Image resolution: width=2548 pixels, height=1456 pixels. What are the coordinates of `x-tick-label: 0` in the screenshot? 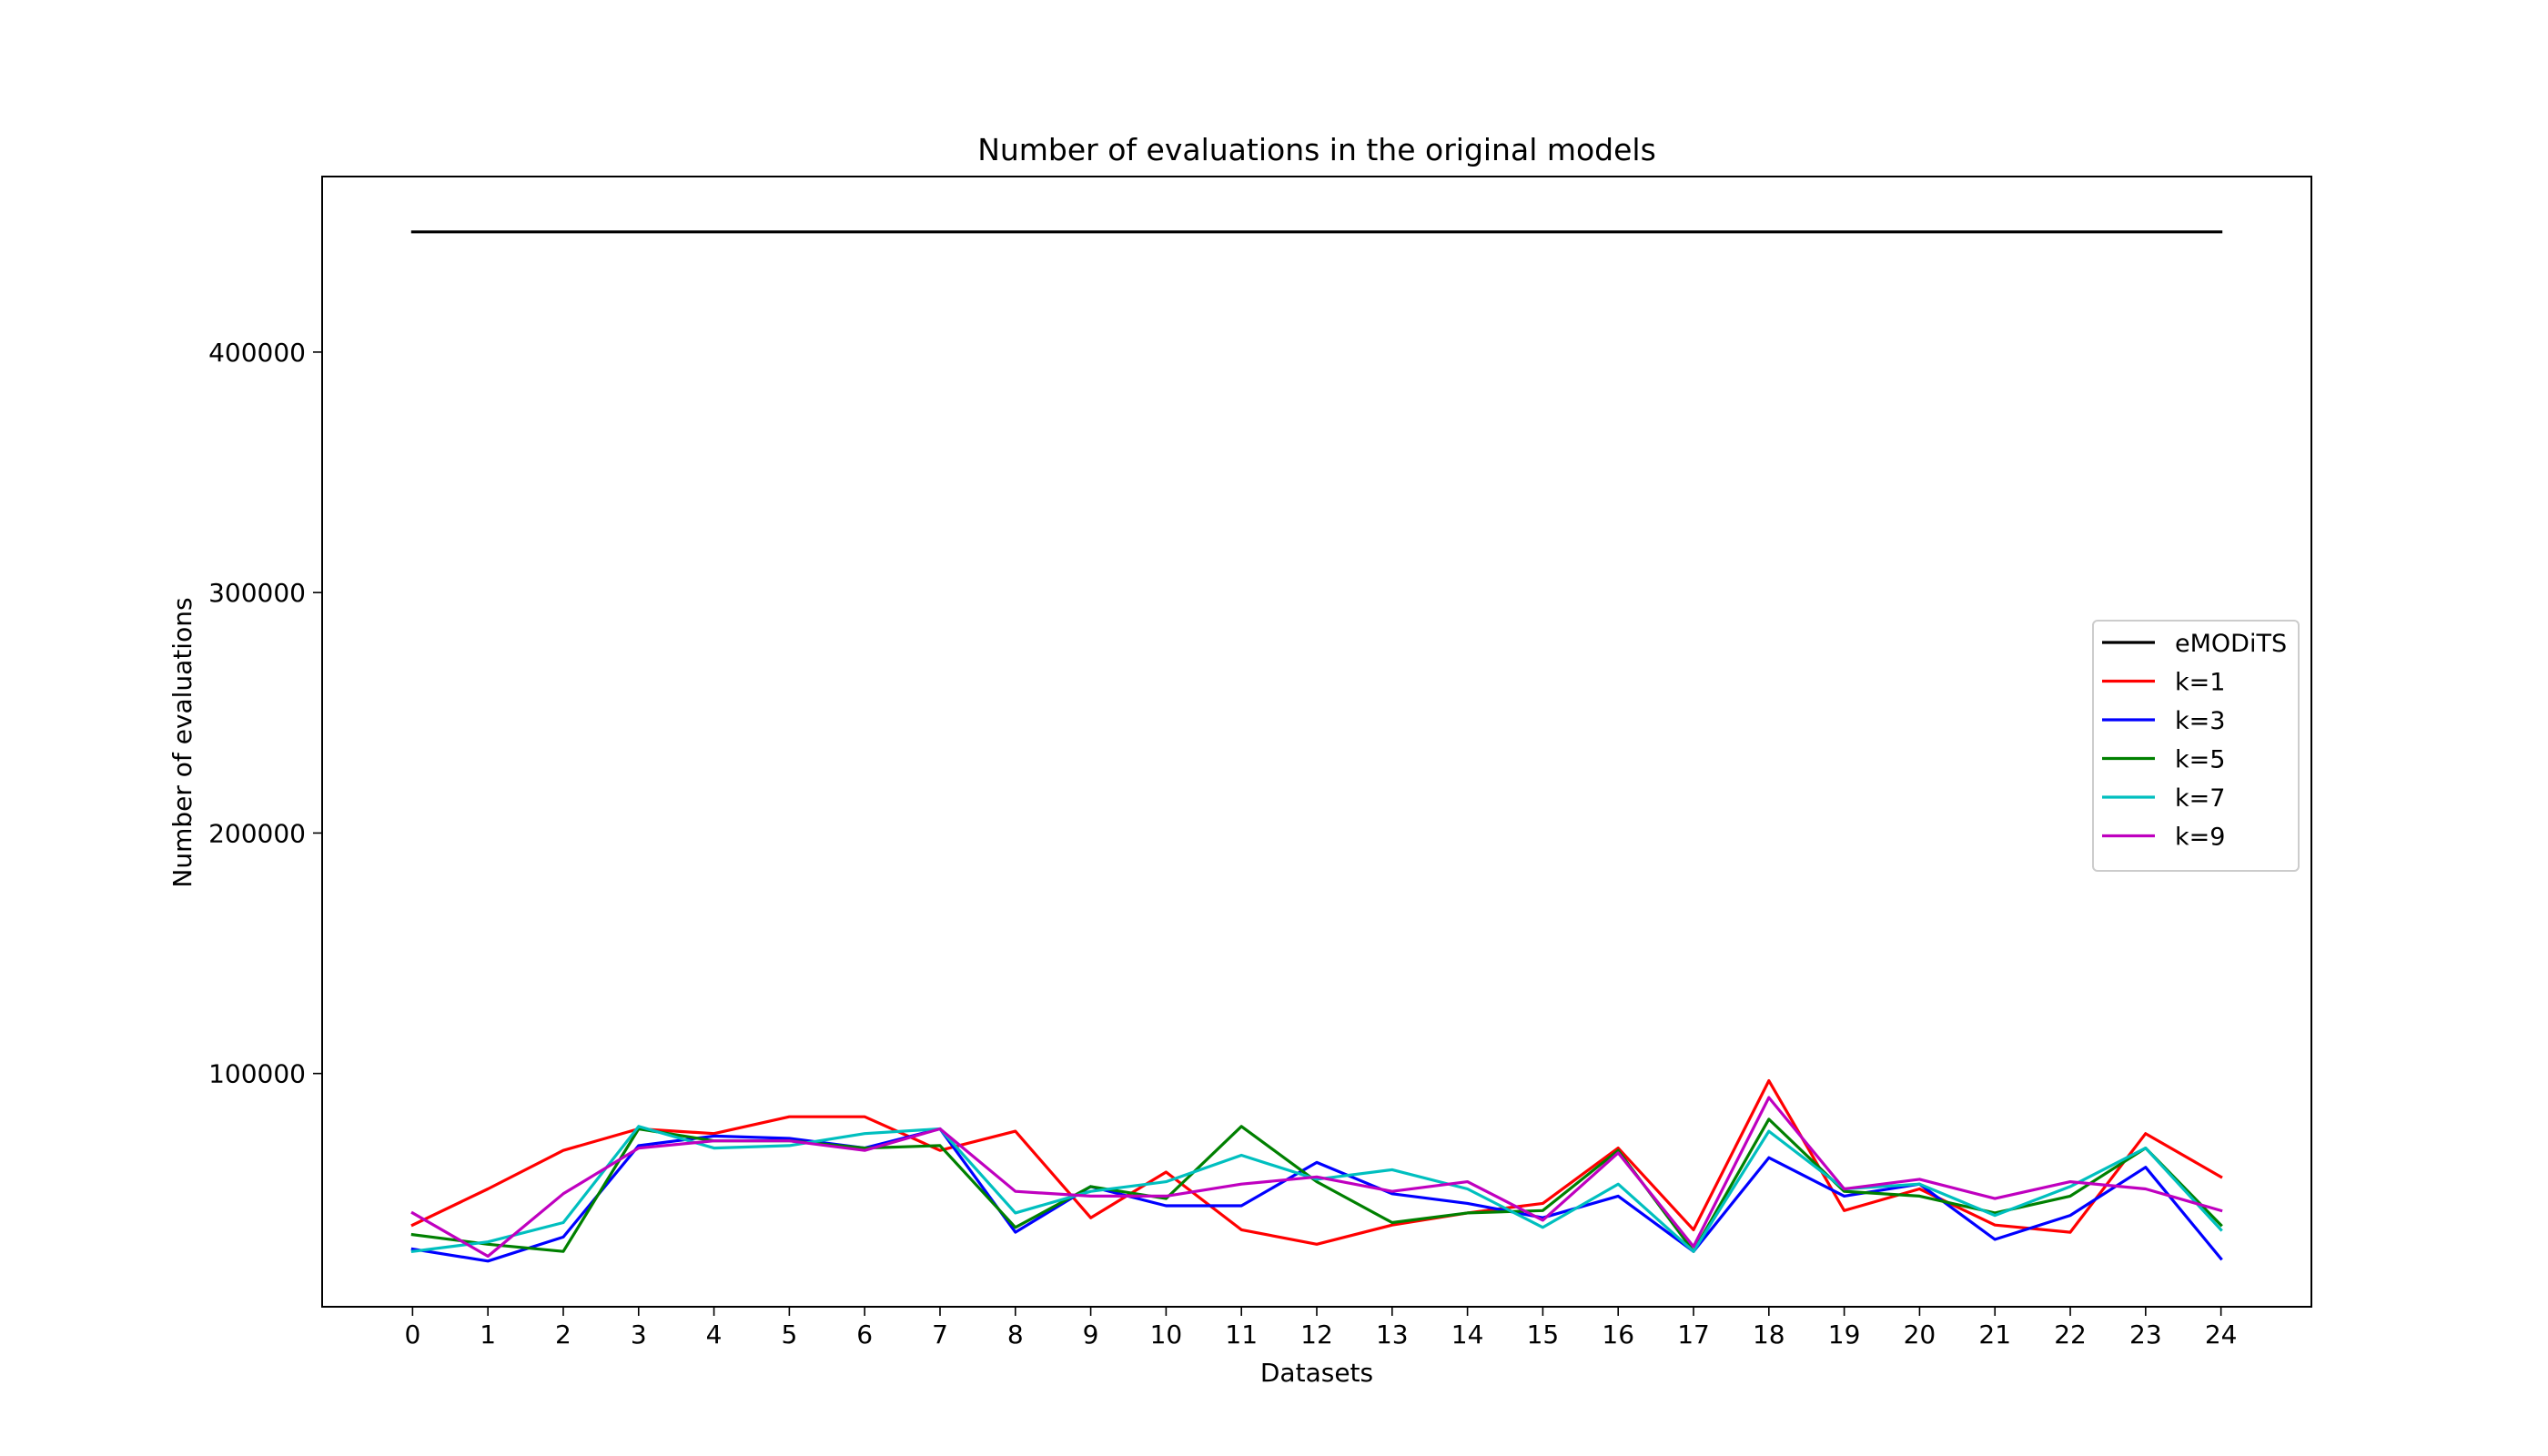 It's located at (412, 1335).